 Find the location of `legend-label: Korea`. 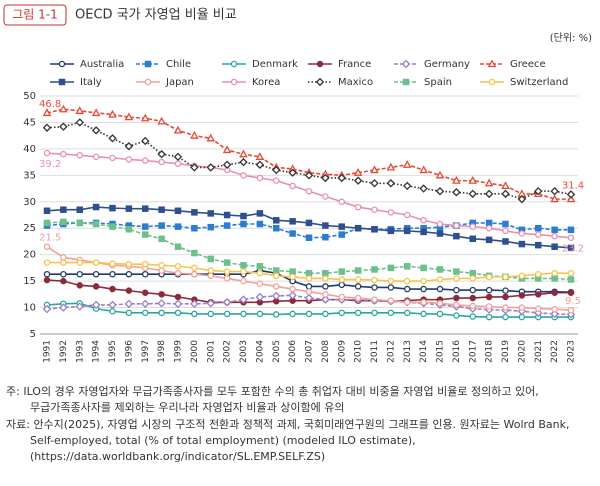

legend-label: Korea is located at coordinates (266, 82).